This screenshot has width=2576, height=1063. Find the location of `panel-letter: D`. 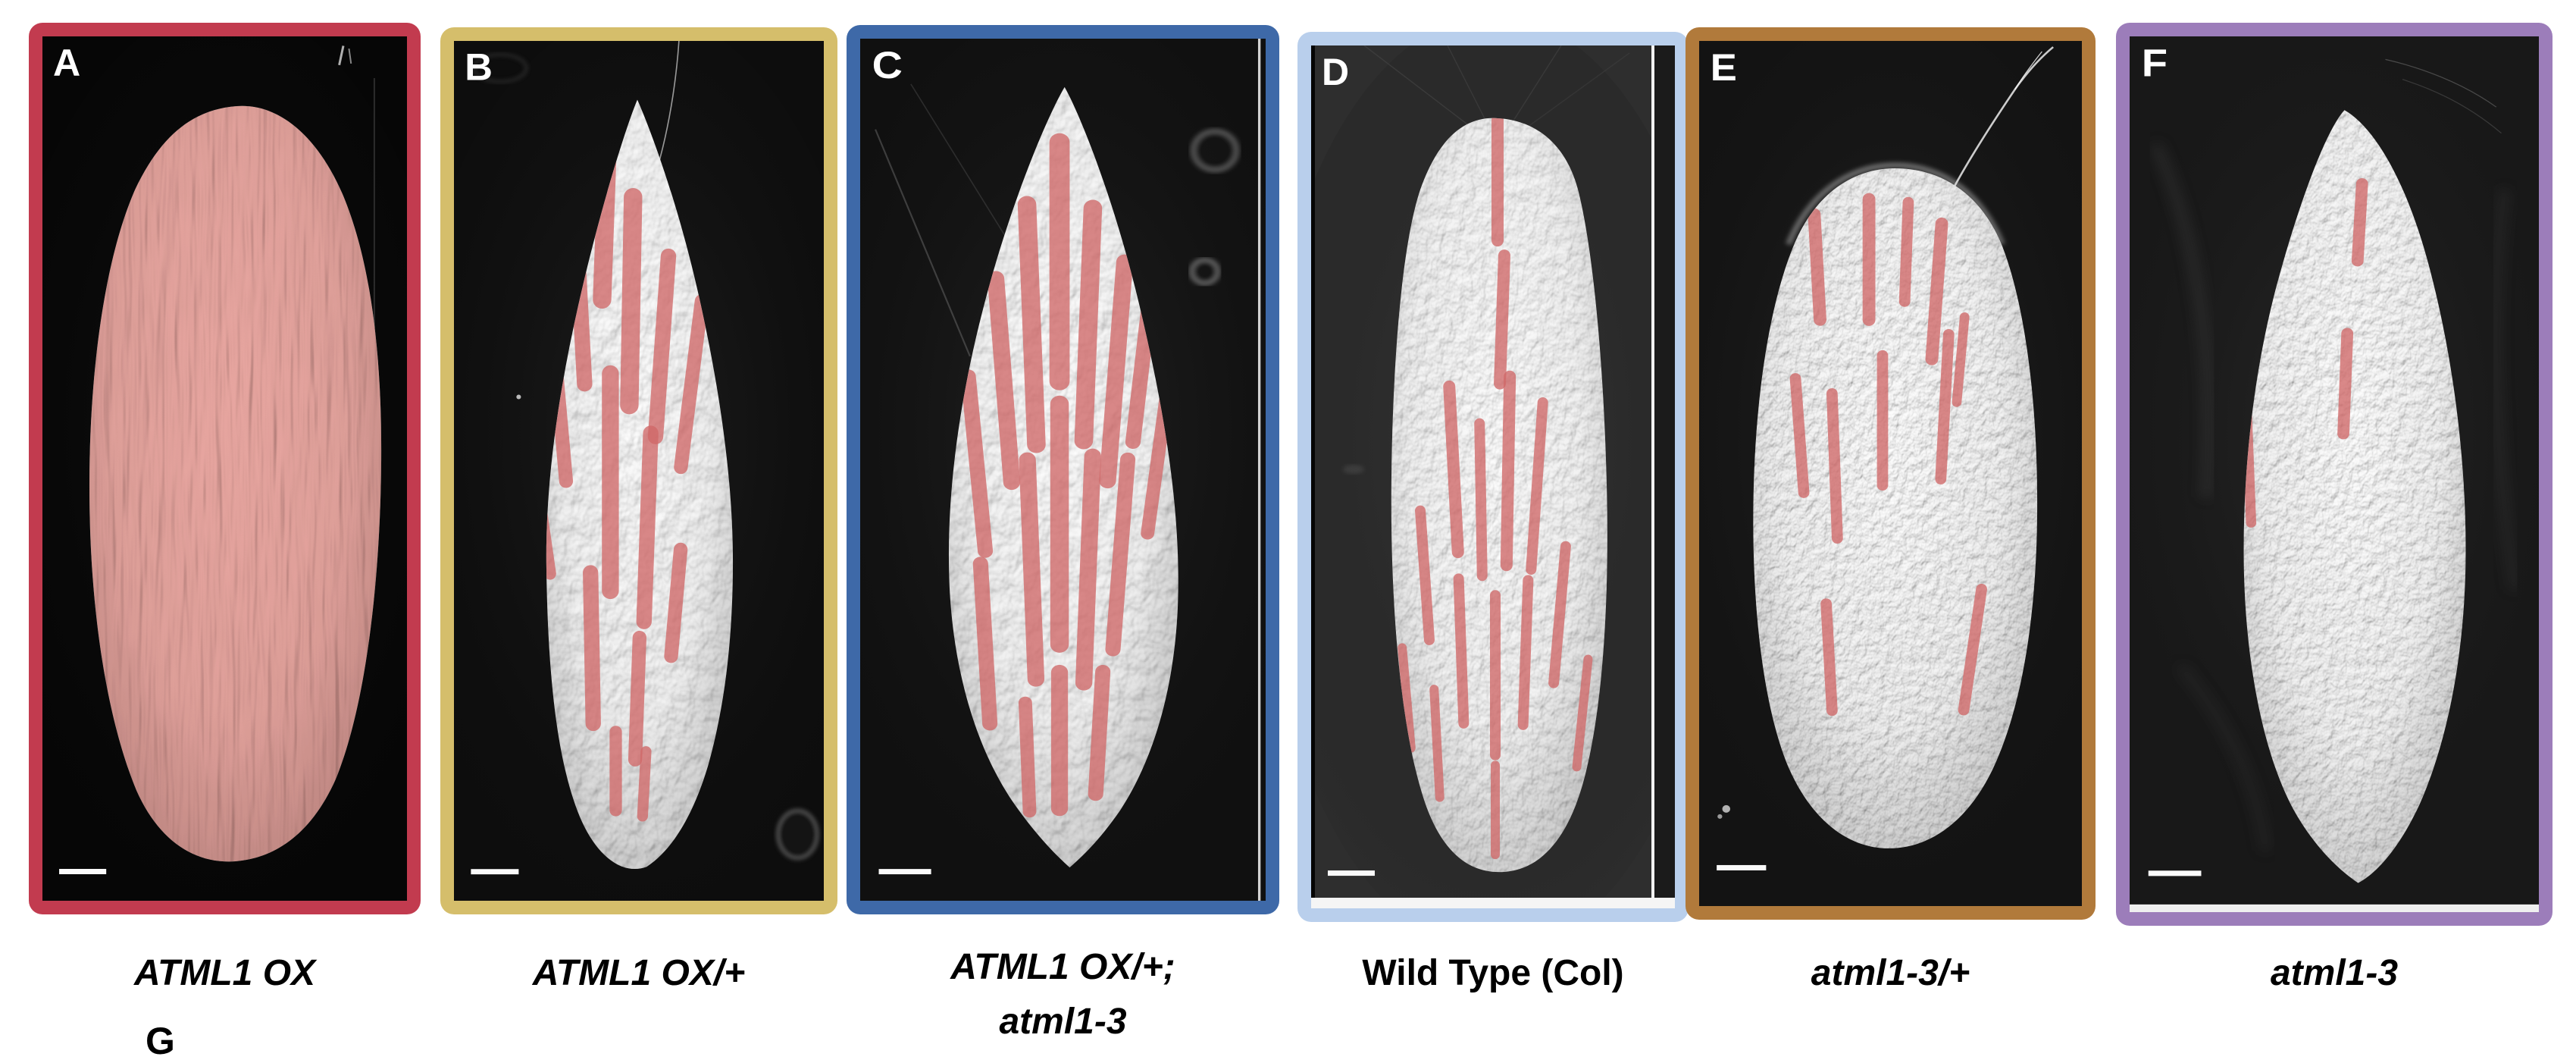

panel-letter: D is located at coordinates (1336, 72).